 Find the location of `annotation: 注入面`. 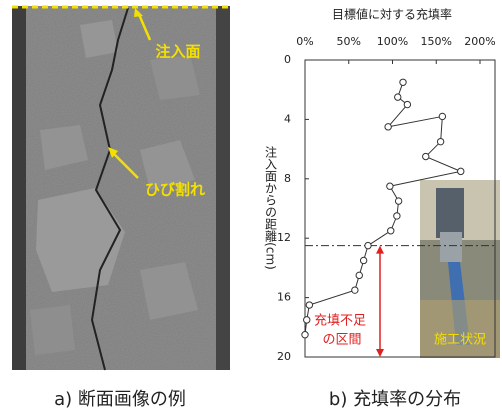

annotation: 注入面 is located at coordinates (177, 52).